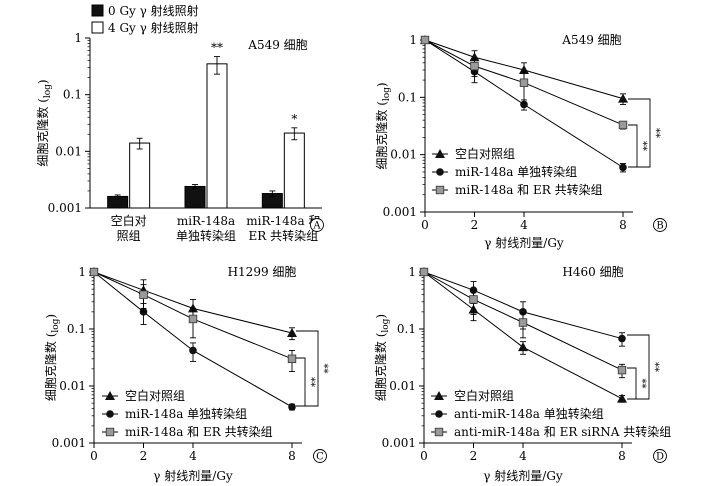  What do you see at coordinates (439, 432) in the screenshot?
I see `legend-marker-square` at bounding box center [439, 432].